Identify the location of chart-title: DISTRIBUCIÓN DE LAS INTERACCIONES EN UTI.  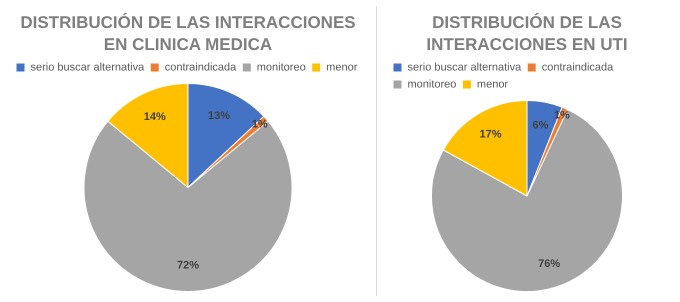
(527, 34).